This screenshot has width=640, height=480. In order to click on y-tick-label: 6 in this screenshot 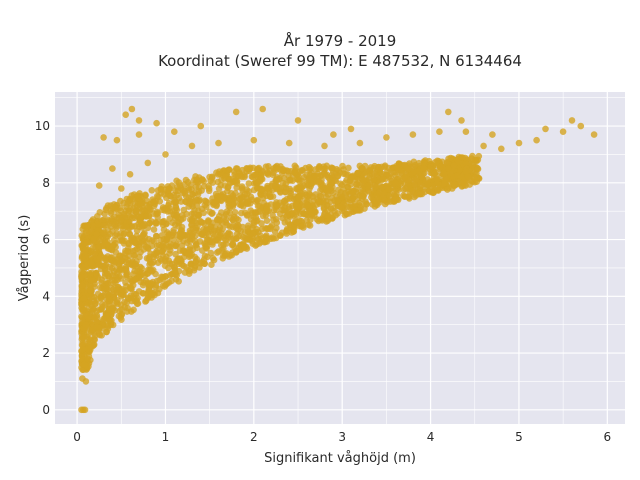, I will do `click(46, 240)`.